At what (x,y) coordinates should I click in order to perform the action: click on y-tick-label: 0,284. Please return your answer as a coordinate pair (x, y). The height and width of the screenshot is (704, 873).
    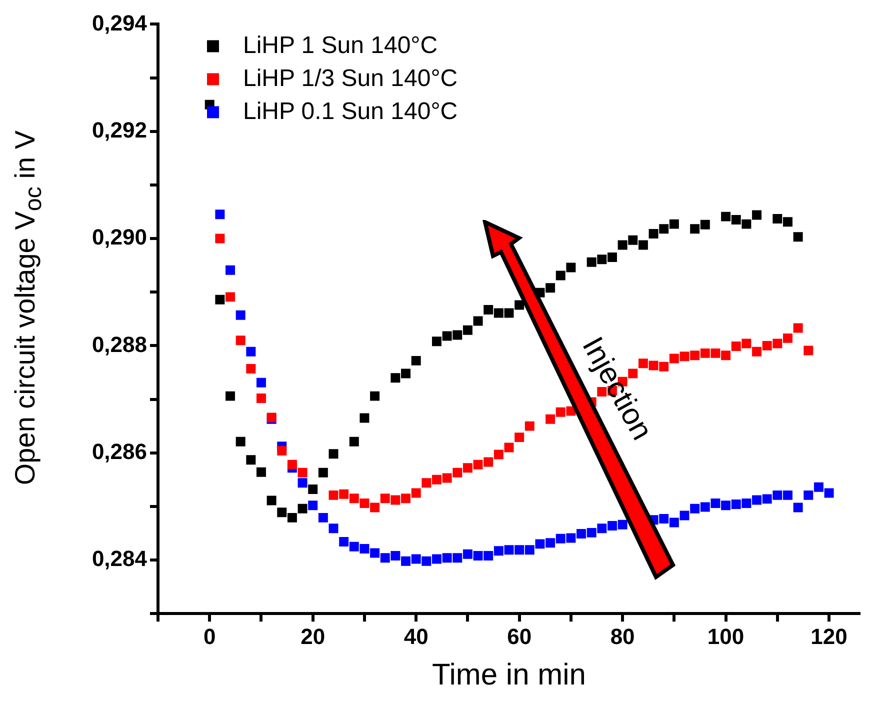
    Looking at the image, I should click on (120, 559).